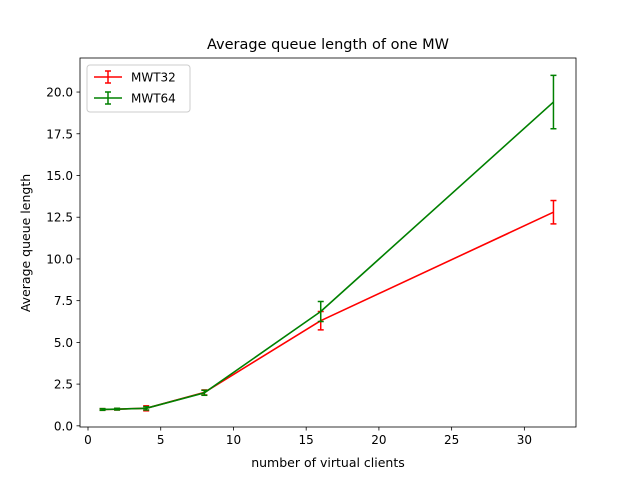  I want to click on legend: MWT32 MWT64, so click(138, 88).